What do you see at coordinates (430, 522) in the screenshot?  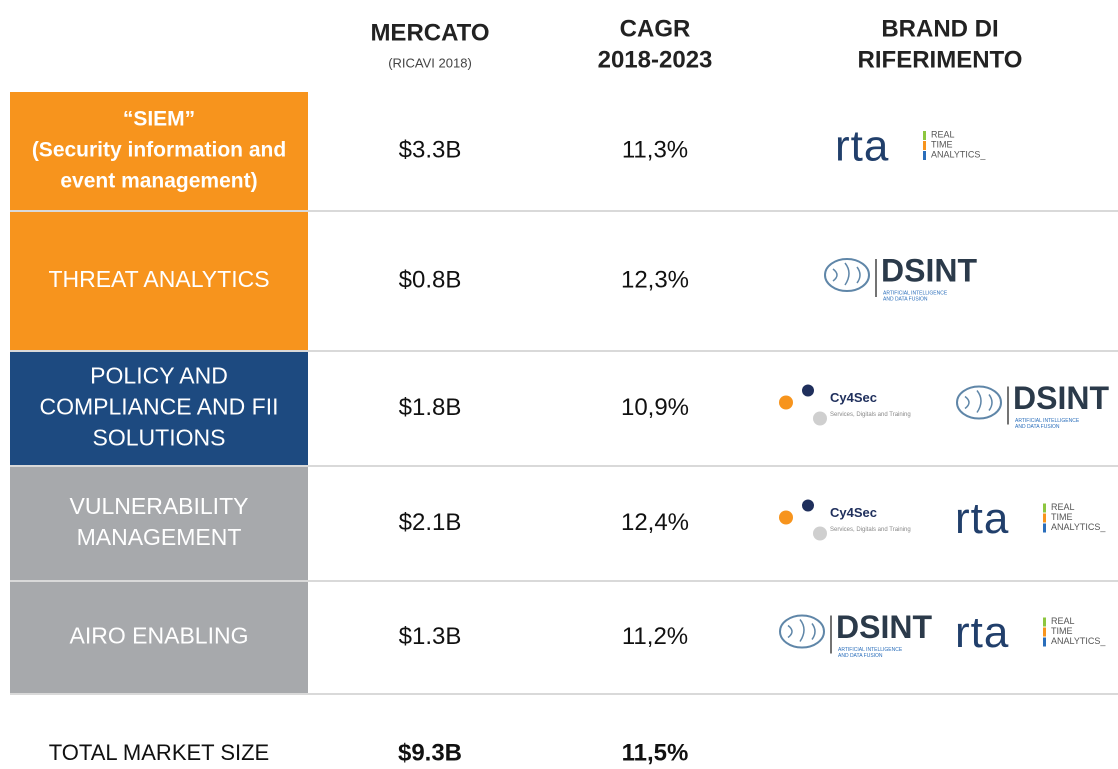 I see `market-value: $2.1B` at bounding box center [430, 522].